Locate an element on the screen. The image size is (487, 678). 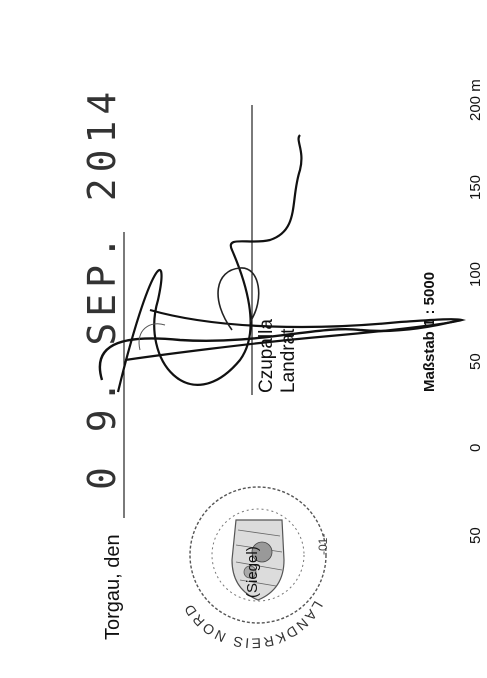
scale-title: Maßstab 1 : 5000 is located at coordinates (429, 331).